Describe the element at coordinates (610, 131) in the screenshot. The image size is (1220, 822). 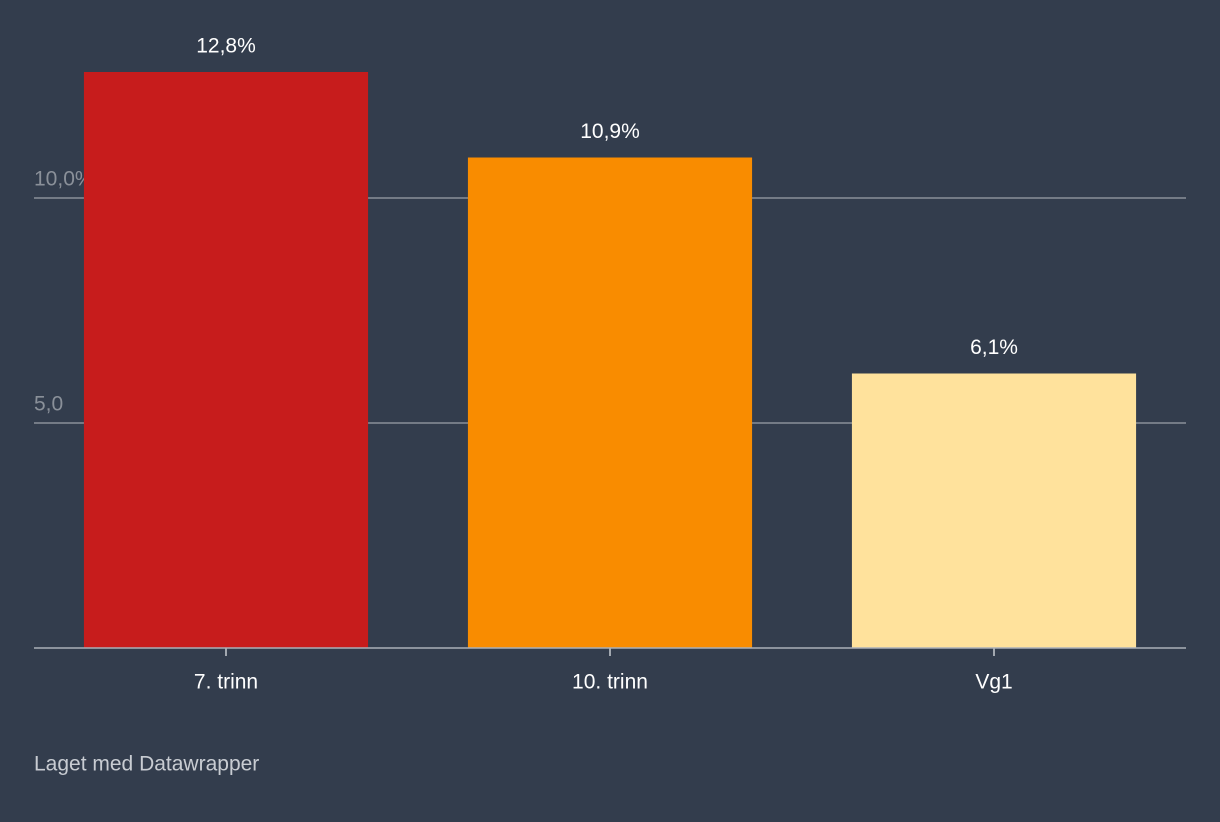
I see `value-label: 10,9%` at that location.